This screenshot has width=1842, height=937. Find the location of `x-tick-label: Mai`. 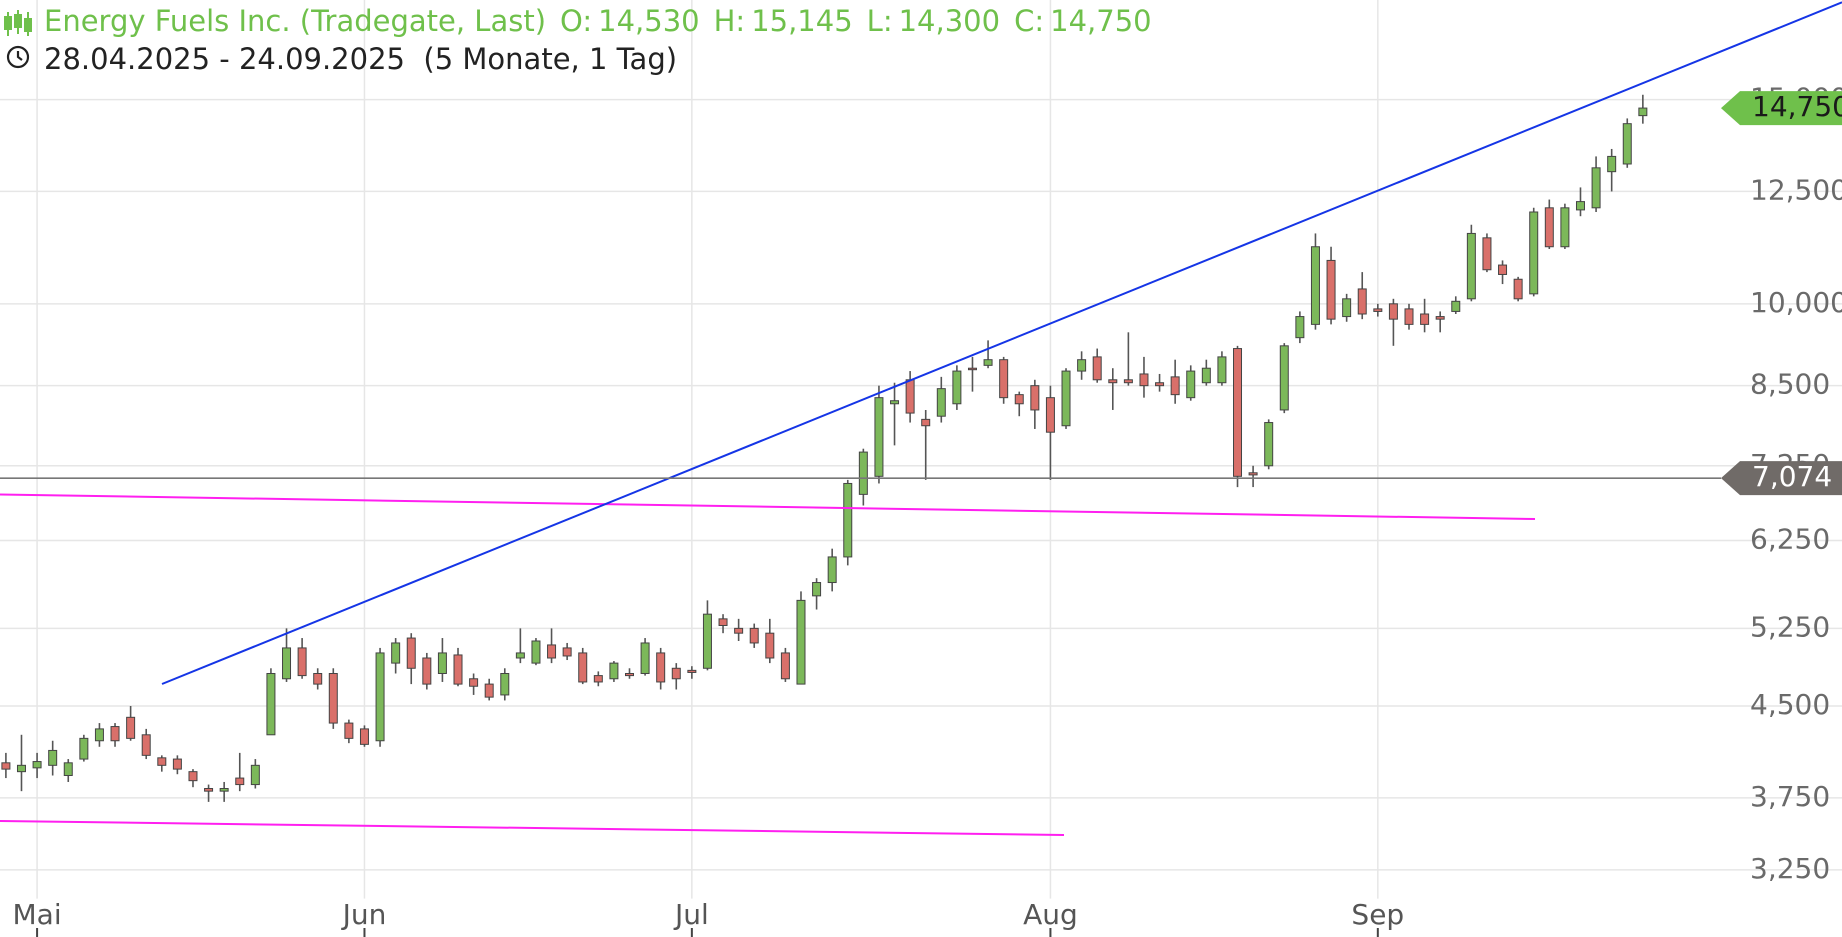

x-tick-label: Mai is located at coordinates (37, 914).